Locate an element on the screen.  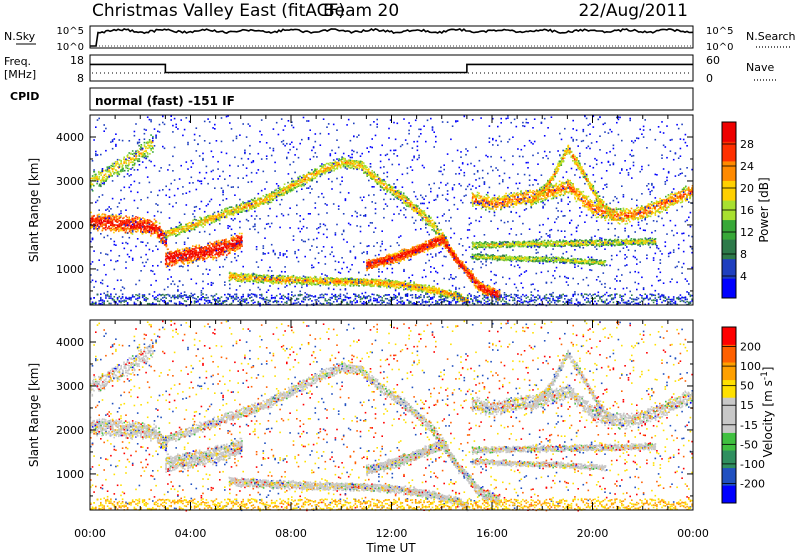
date-label: 22/Aug/2011 is located at coordinates (633, 11).